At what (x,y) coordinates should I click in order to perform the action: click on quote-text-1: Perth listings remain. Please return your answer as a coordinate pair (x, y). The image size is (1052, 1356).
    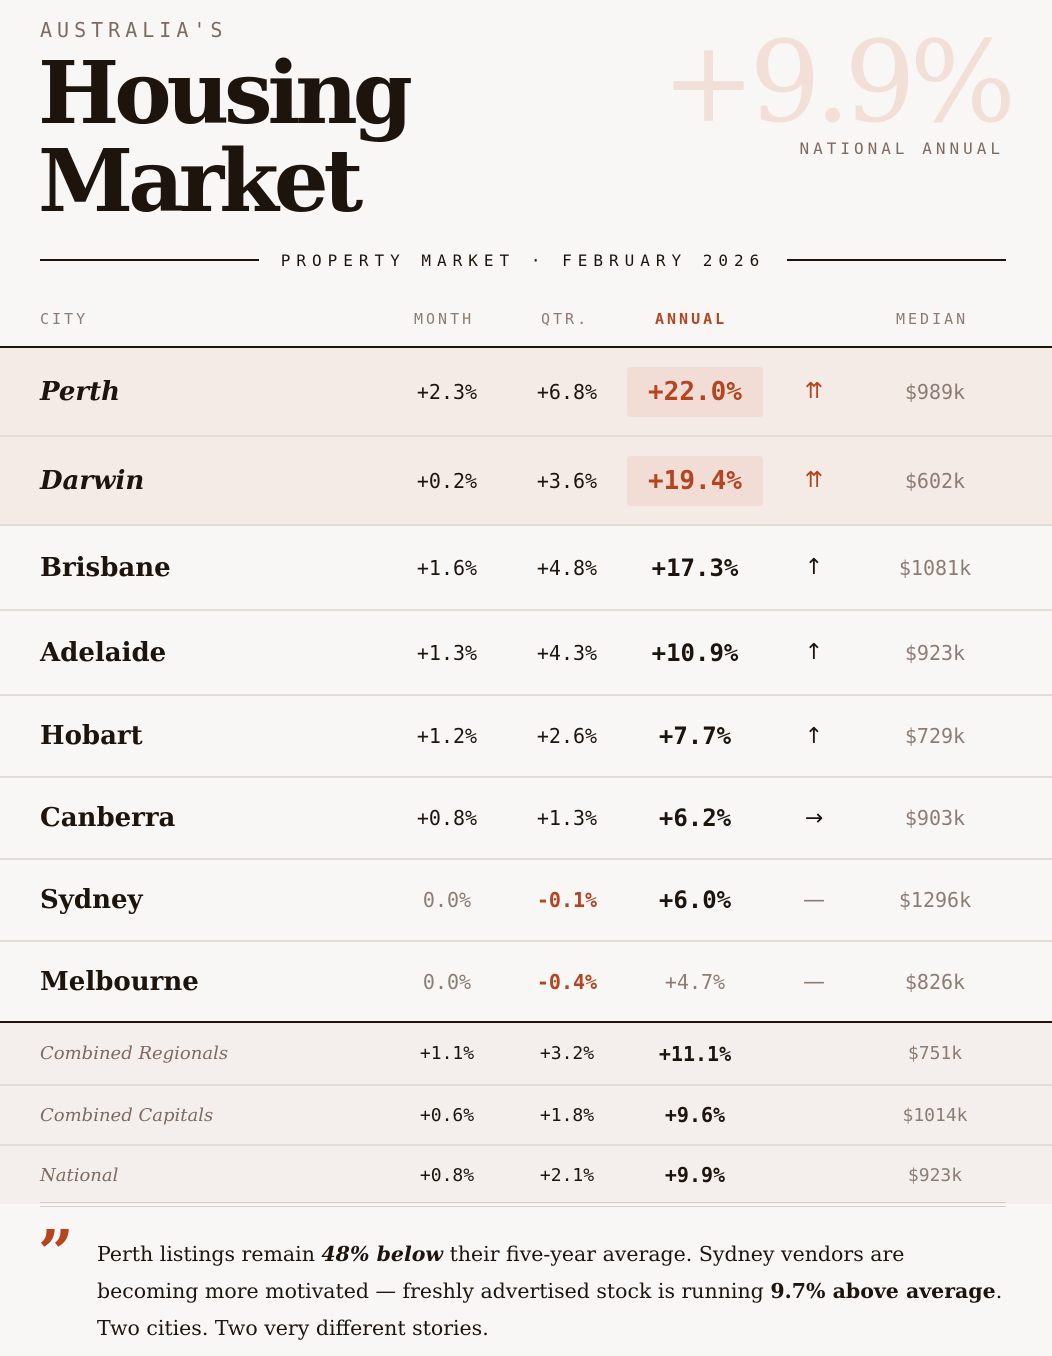
    Looking at the image, I should click on (209, 1254).